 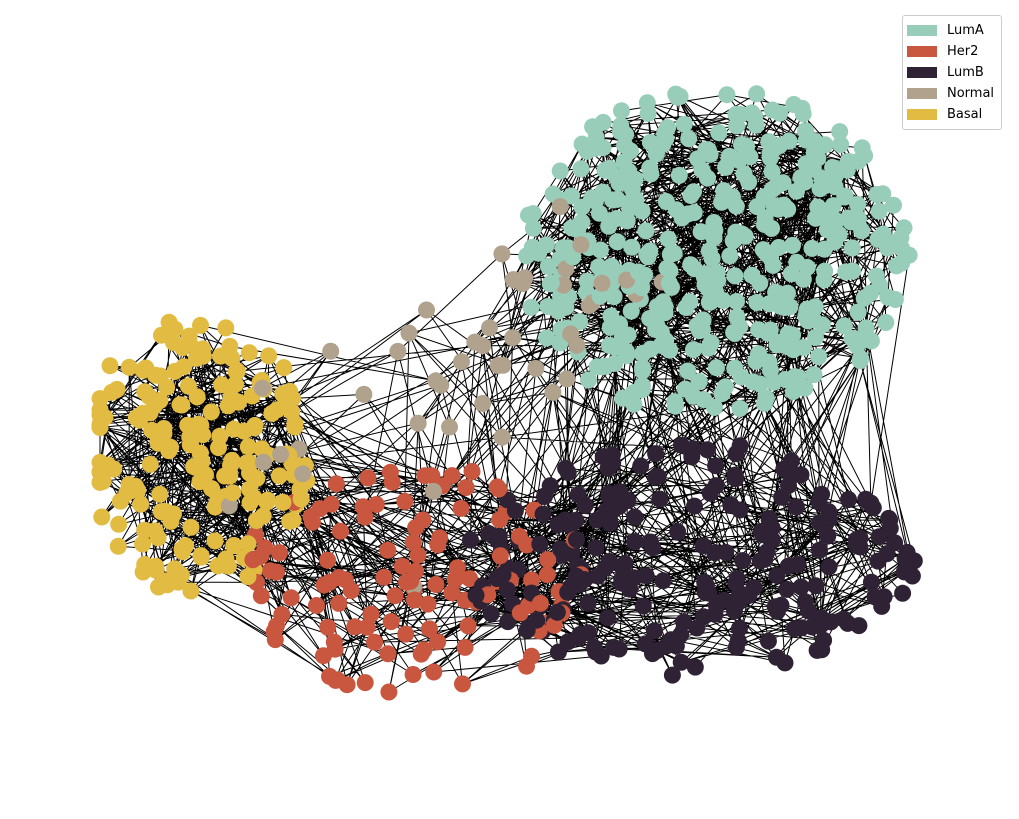 What do you see at coordinates (922, 30) in the screenshot?
I see `legend-swatch-luma` at bounding box center [922, 30].